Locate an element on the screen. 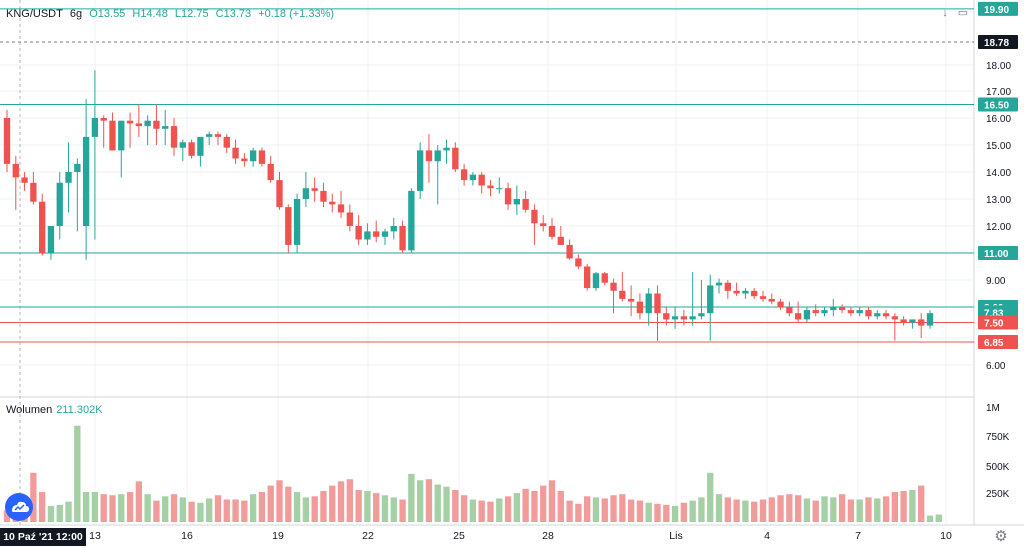  price-tick-label: 13.00 is located at coordinates (998, 200).